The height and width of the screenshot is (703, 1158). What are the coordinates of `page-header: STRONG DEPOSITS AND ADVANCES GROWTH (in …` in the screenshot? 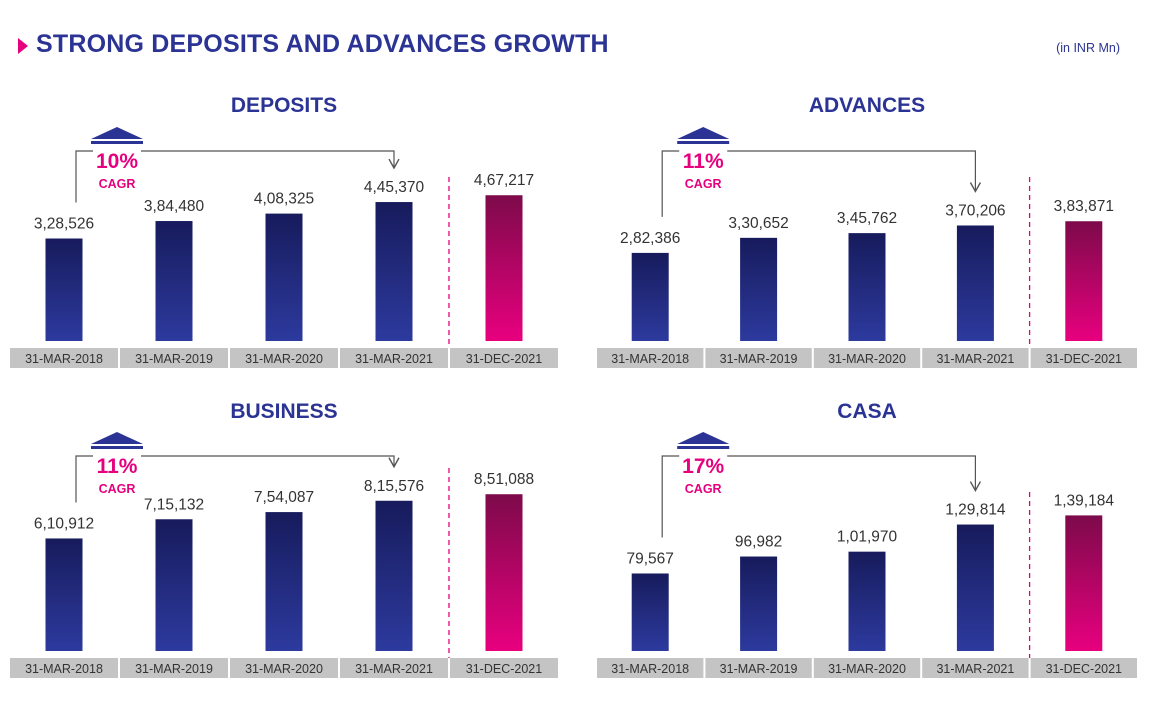 It's located at (579, 40).